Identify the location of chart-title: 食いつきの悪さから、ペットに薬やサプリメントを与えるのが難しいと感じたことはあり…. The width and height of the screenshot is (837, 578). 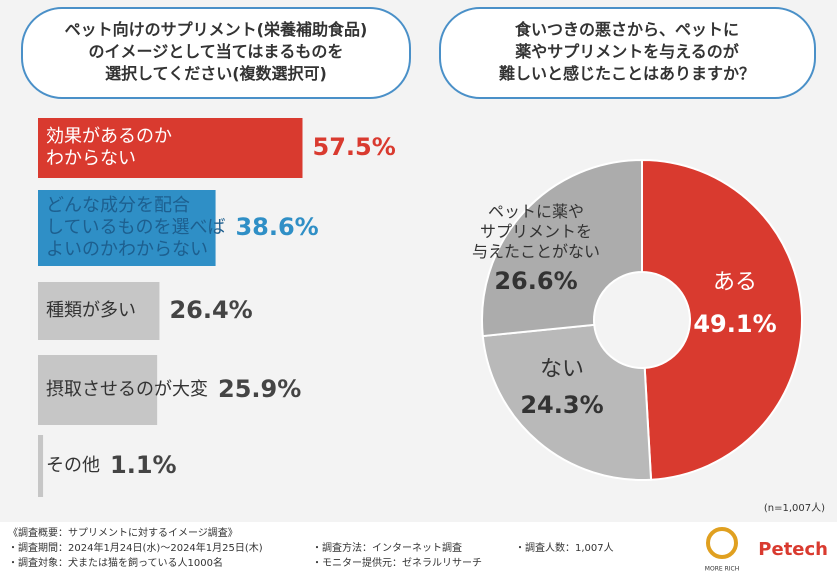
(627, 51).